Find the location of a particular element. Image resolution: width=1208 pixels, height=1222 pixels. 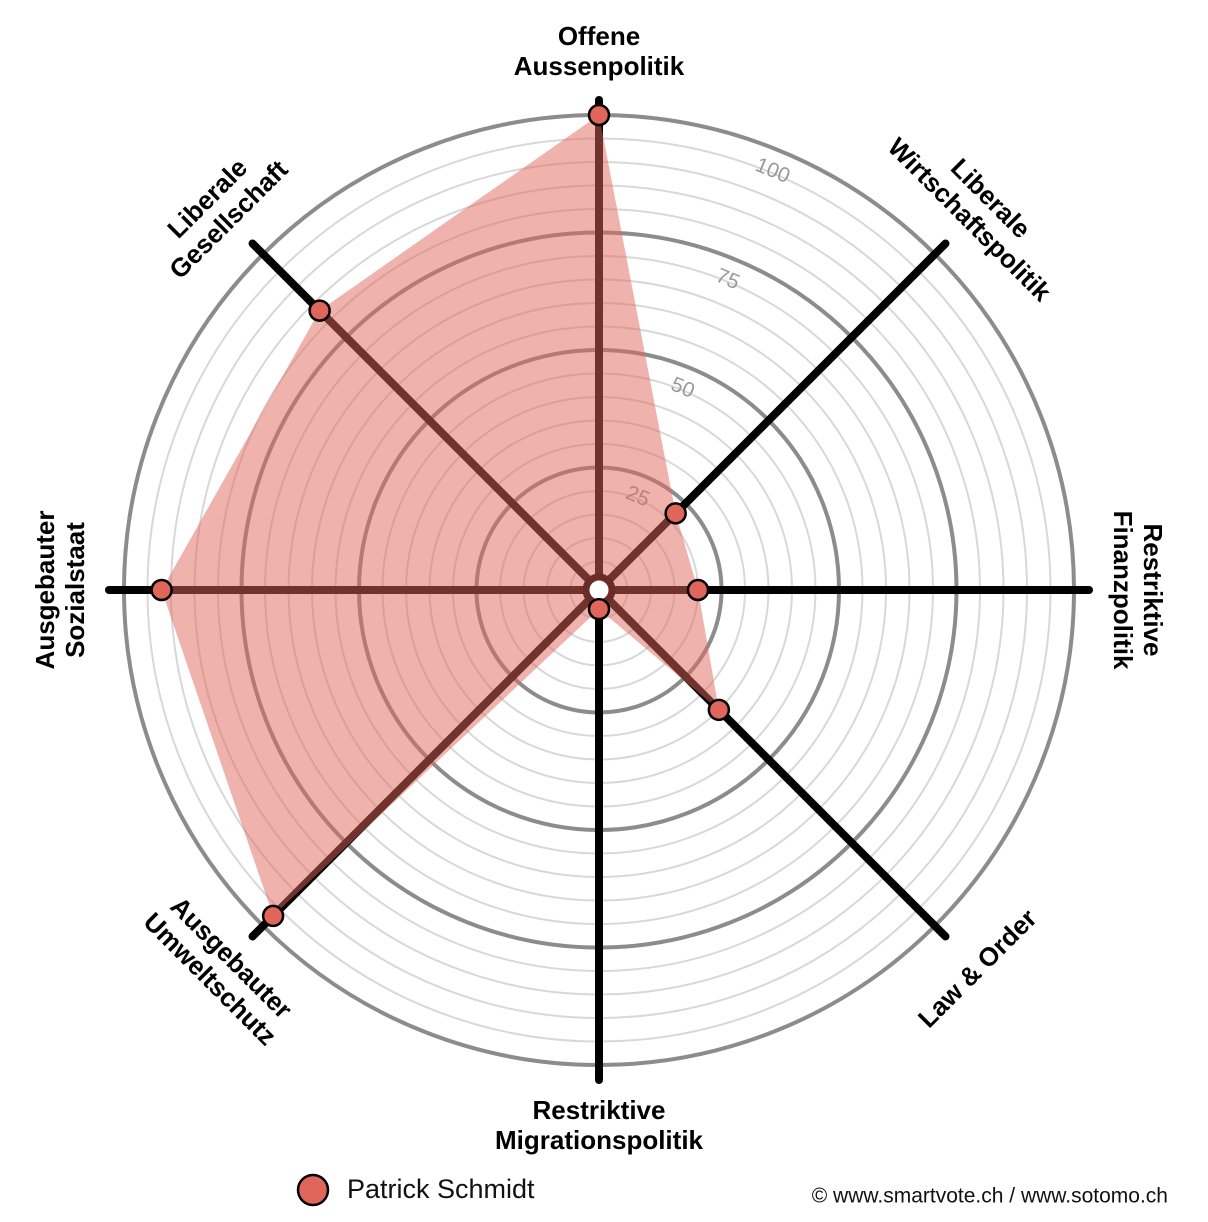

legend-label: Patrick Schmidt is located at coordinates (441, 1189).